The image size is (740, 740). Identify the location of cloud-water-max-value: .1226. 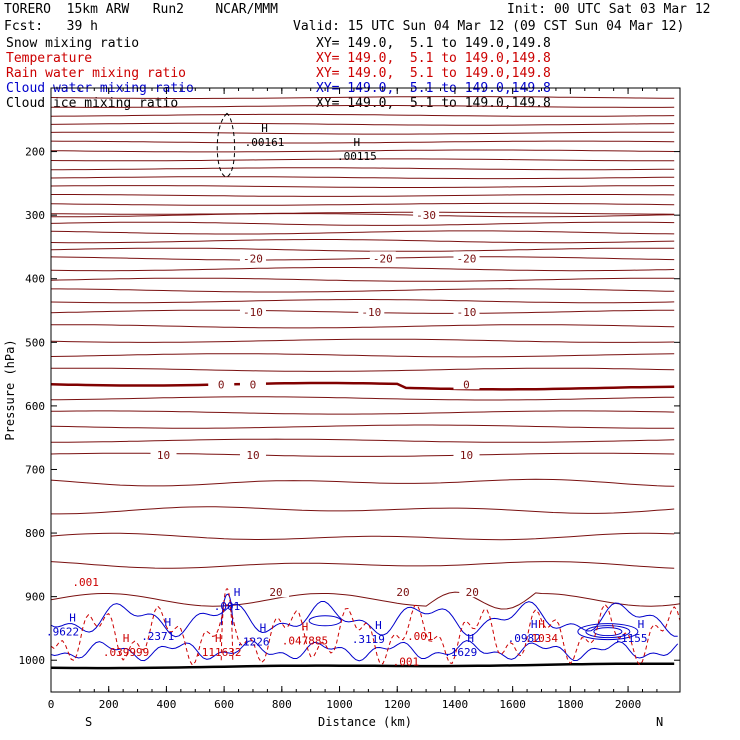
(252, 642).